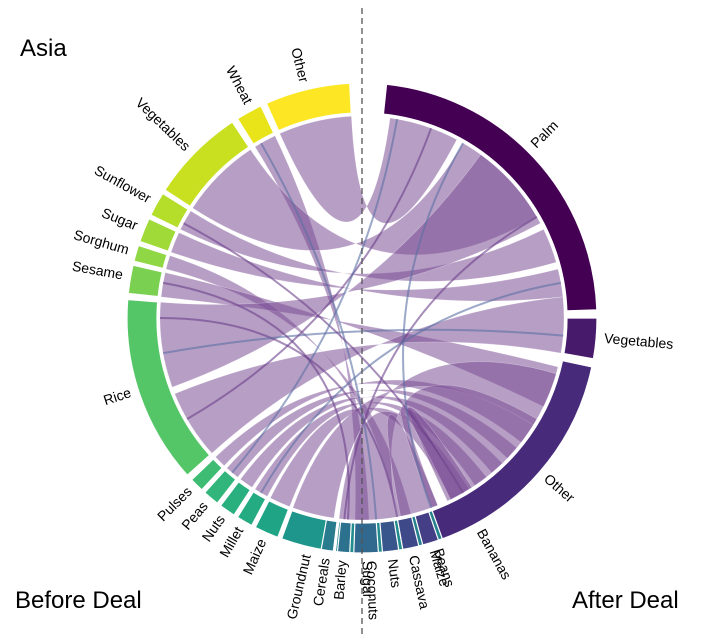 The height and width of the screenshot is (634, 724). Describe the element at coordinates (490, 197) in the screenshot. I see `after-arc-palm` at that location.